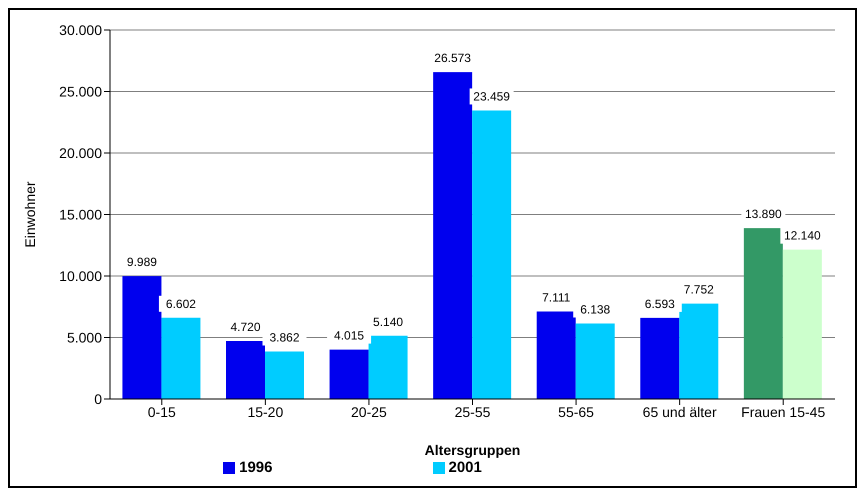 Image resolution: width=865 pixels, height=496 pixels. What do you see at coordinates (595, 309) in the screenshot?
I see `data-label: 6.138` at bounding box center [595, 309].